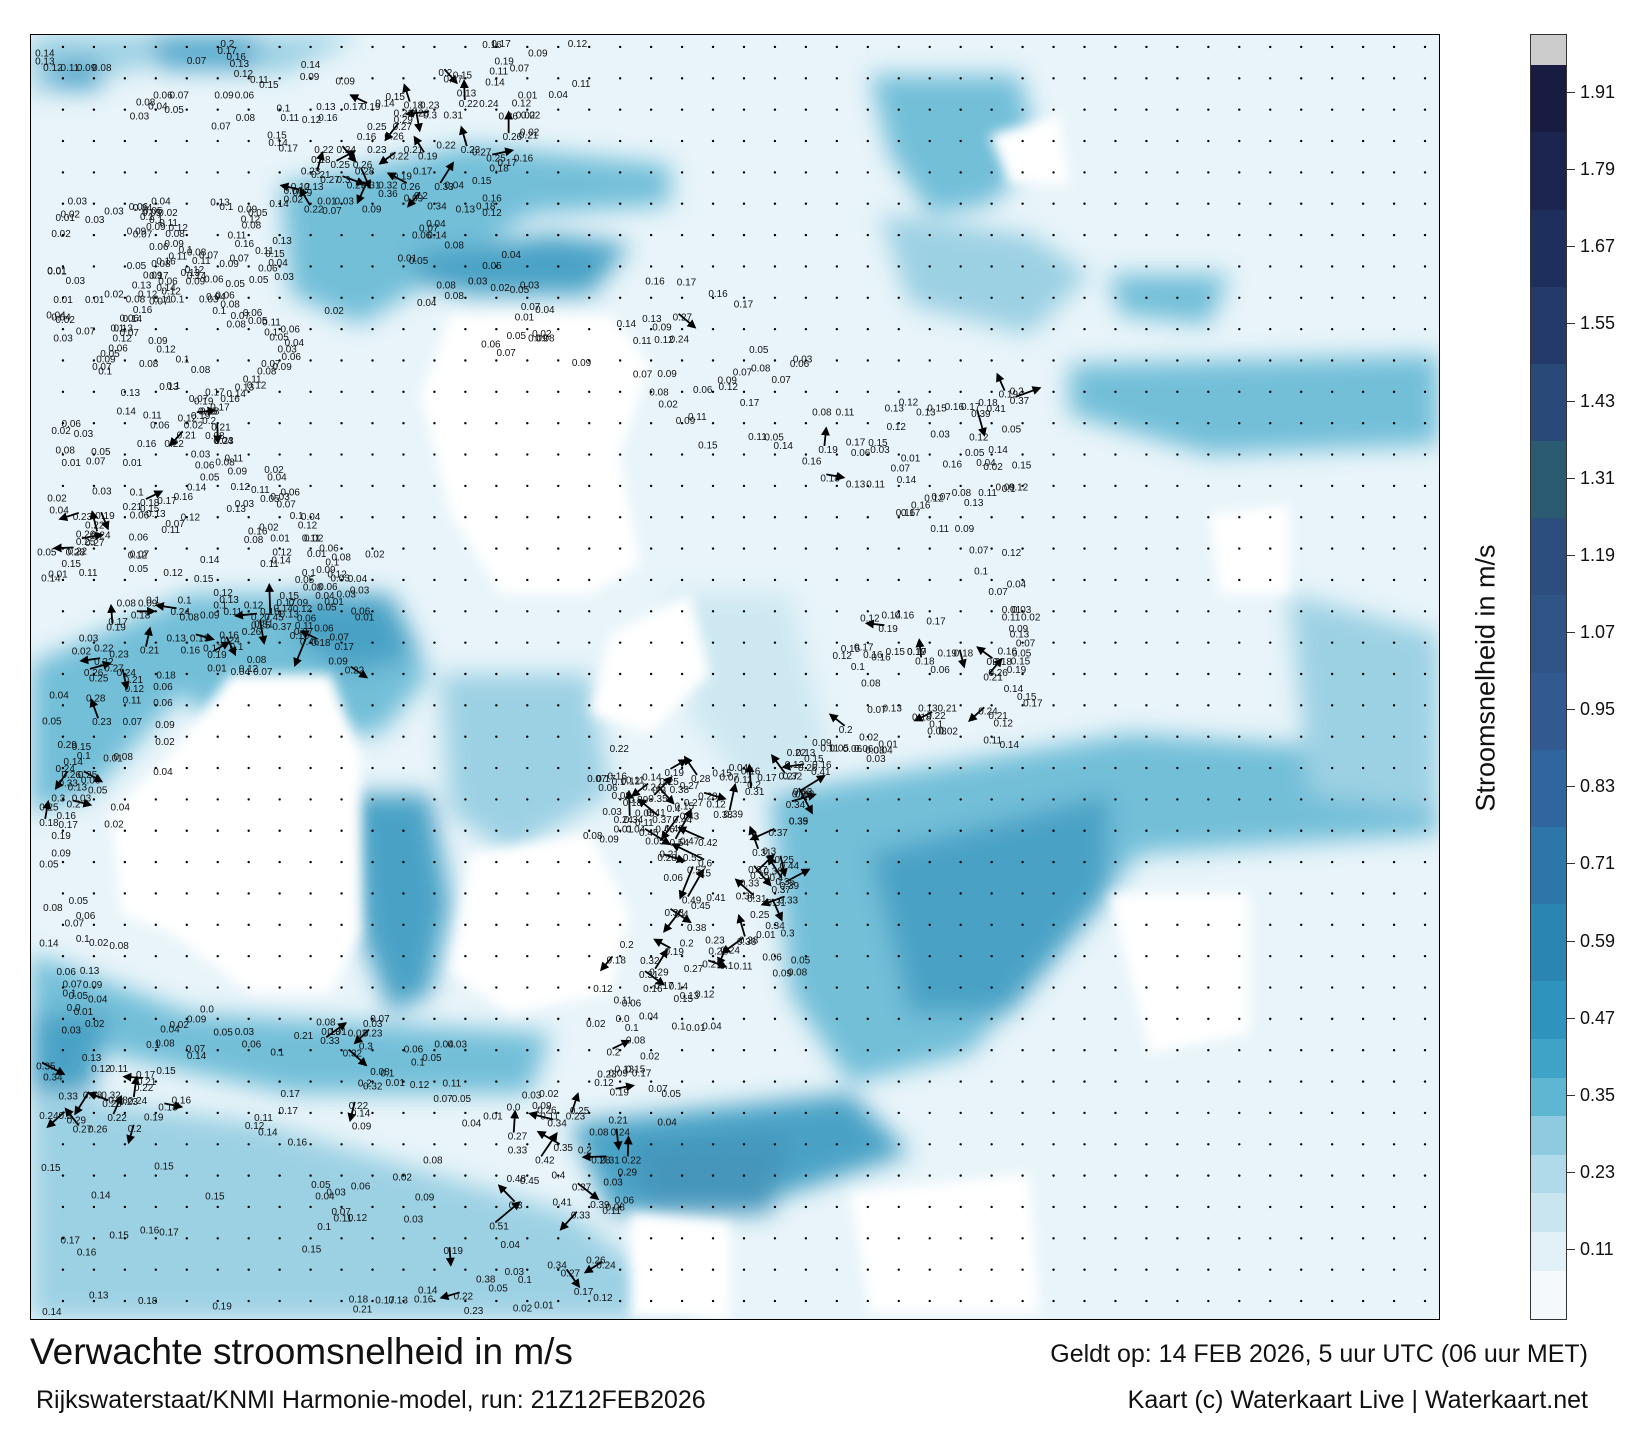  I want to click on speed-label: 0.09, so click(338, 661).